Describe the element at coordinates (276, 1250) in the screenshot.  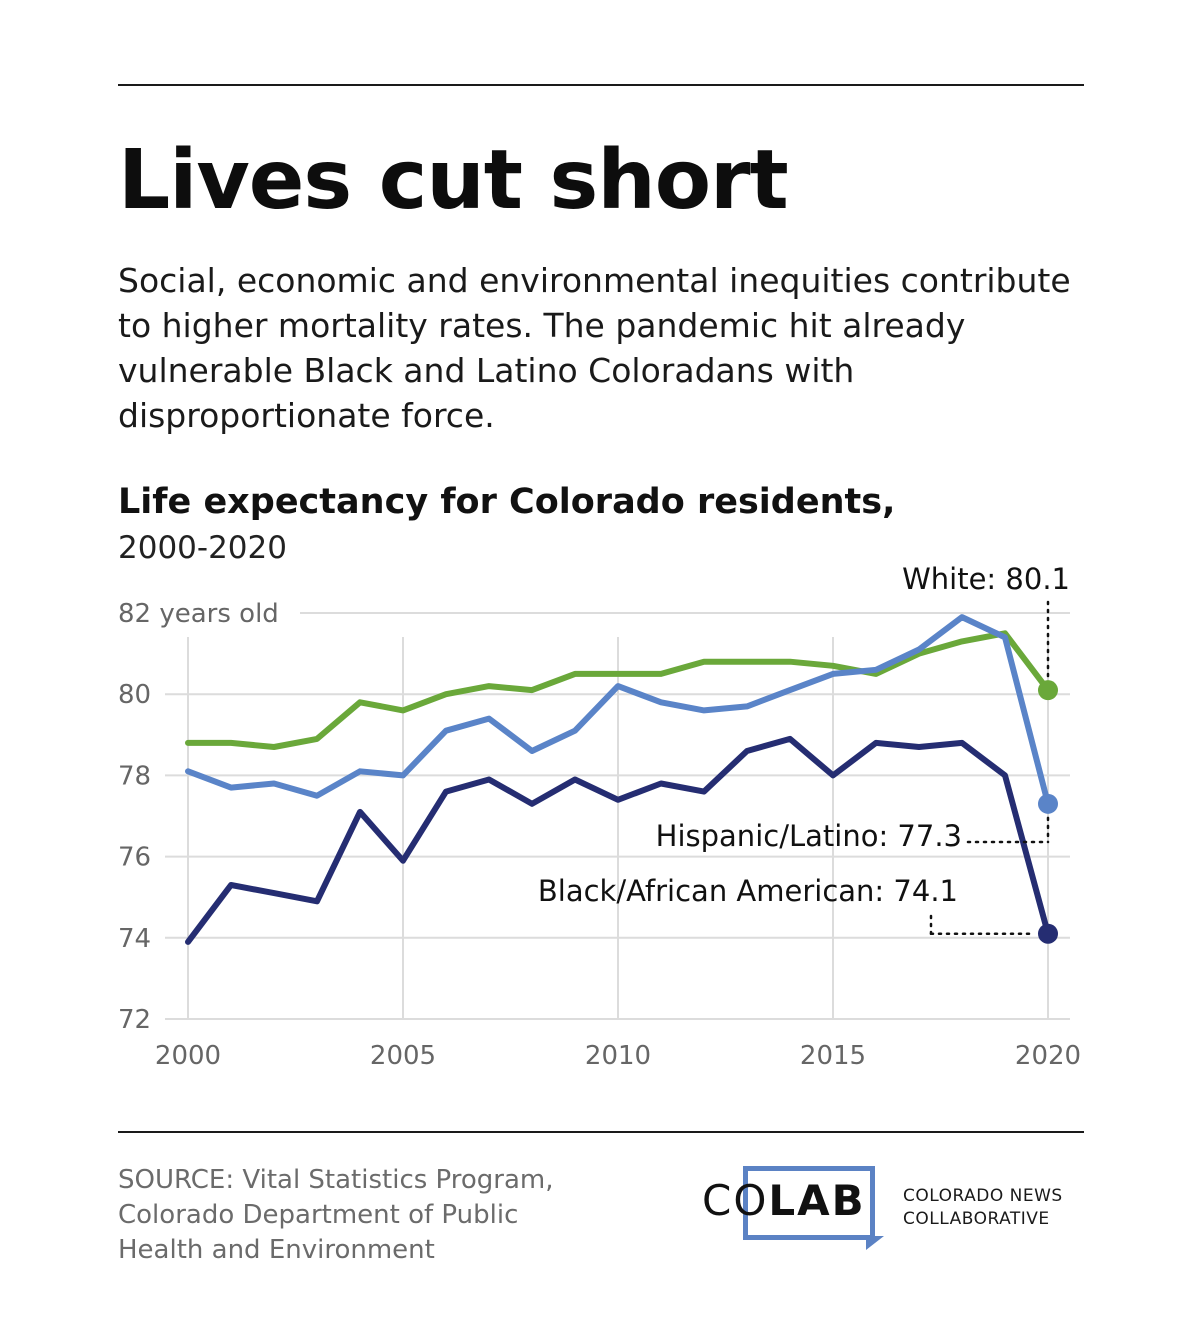
I see `source-line: Health and Environment` at that location.